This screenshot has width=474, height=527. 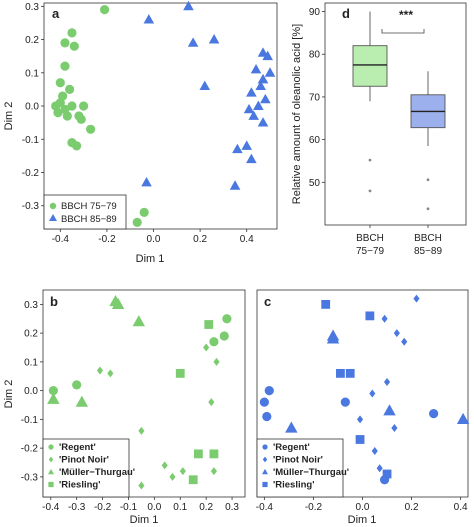 I want to click on panel-d-x-tick-label: BBCH, so click(x=428, y=238).